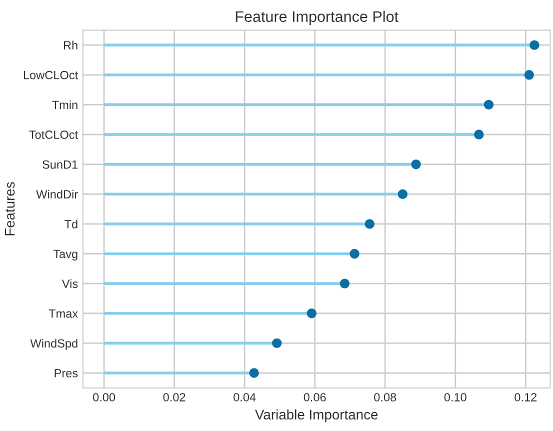  What do you see at coordinates (63, 314) in the screenshot?
I see `y-tick-label: Tmax` at bounding box center [63, 314].